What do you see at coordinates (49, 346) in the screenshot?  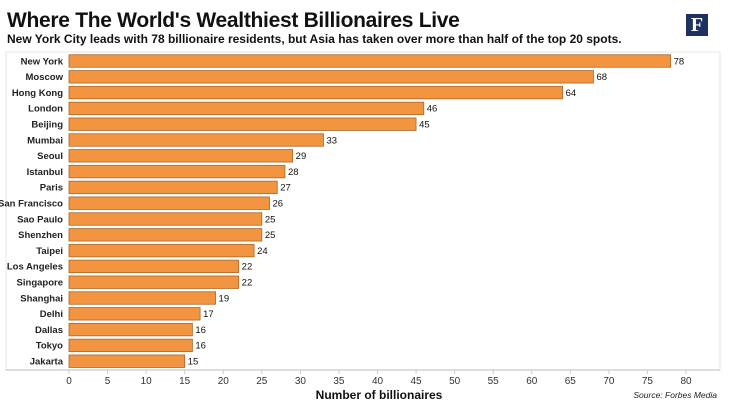 I see `category-label: Tokyo` at bounding box center [49, 346].